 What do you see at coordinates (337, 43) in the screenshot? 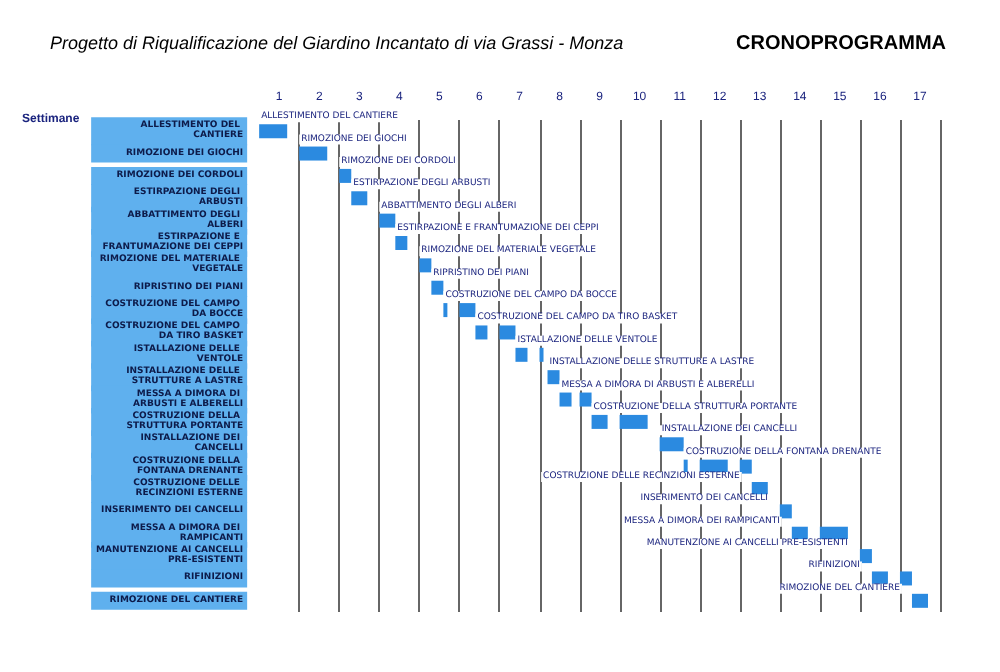
I see `chart-title: Progetto di Riqualificazione del Giardino Incantato di via Grassi - Monza` at bounding box center [337, 43].